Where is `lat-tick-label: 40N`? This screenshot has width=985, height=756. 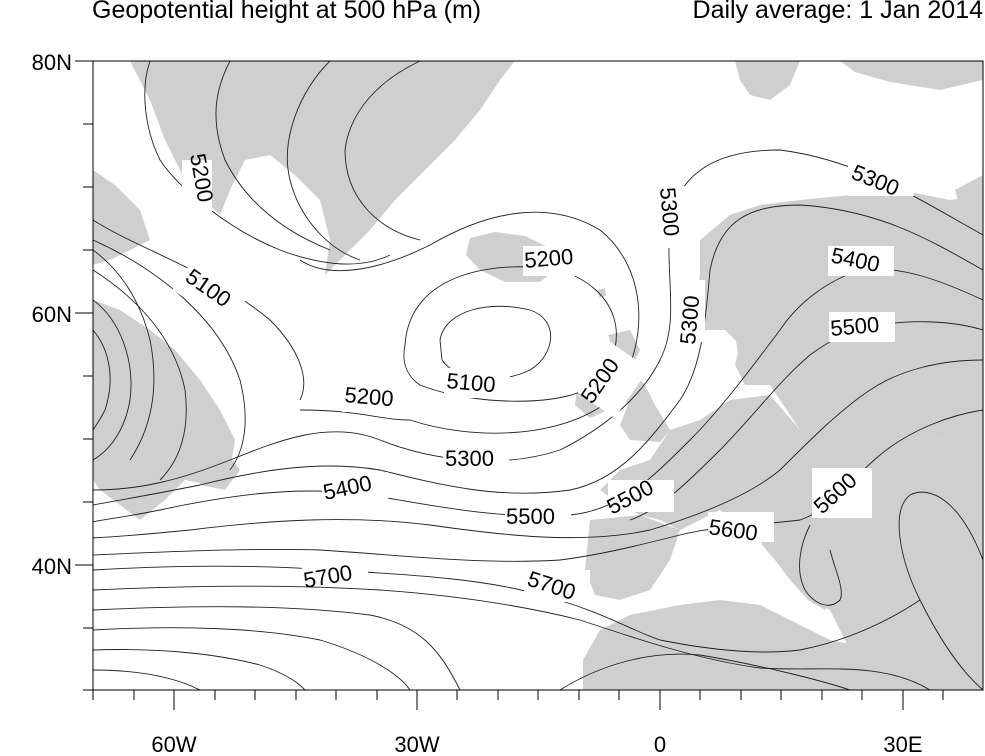 lat-tick-label: 40N is located at coordinates (52, 566).